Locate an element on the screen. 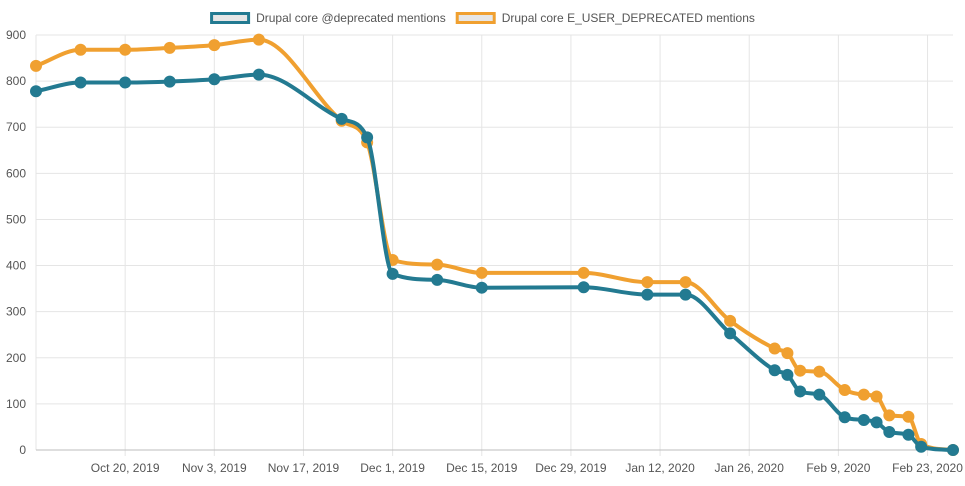 The image size is (965, 486). legend-label: Drupal core E_USER_DEPRECATED mentions is located at coordinates (628, 18).